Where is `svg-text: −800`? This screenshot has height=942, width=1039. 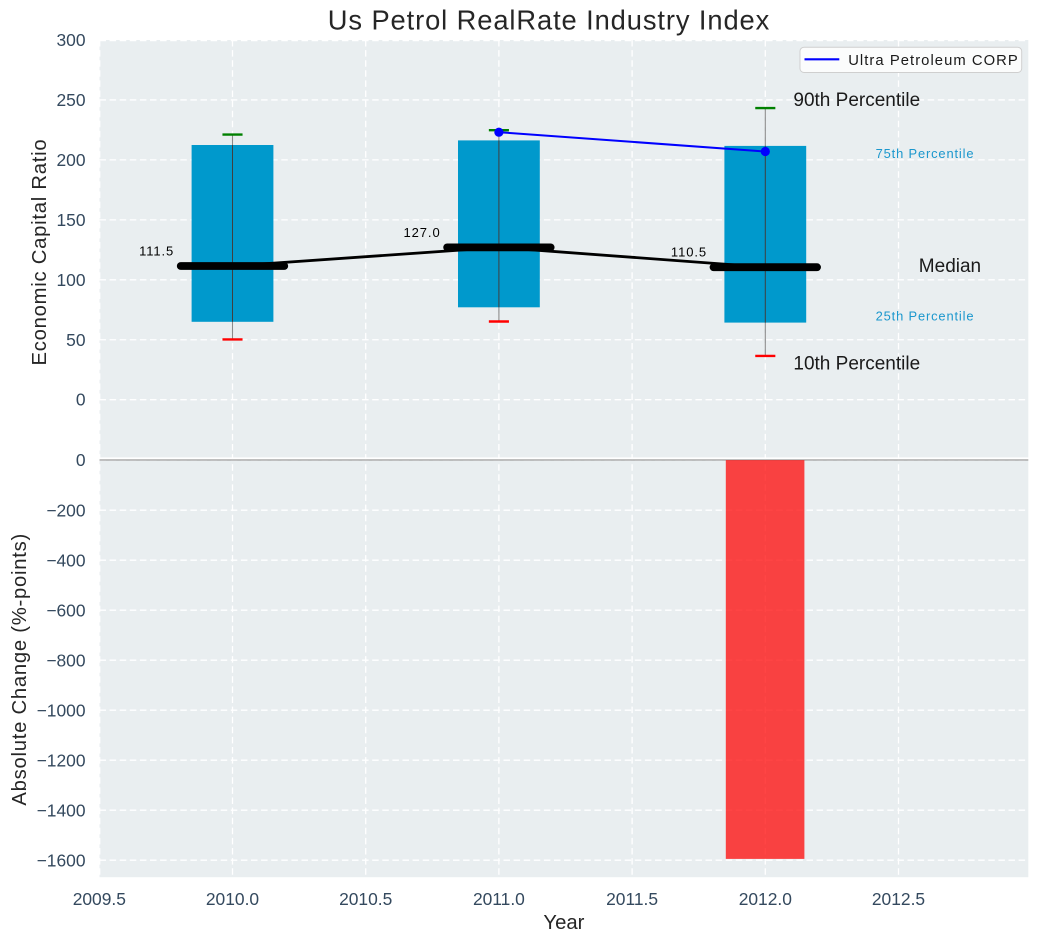 svg-text: −800 is located at coordinates (65, 660).